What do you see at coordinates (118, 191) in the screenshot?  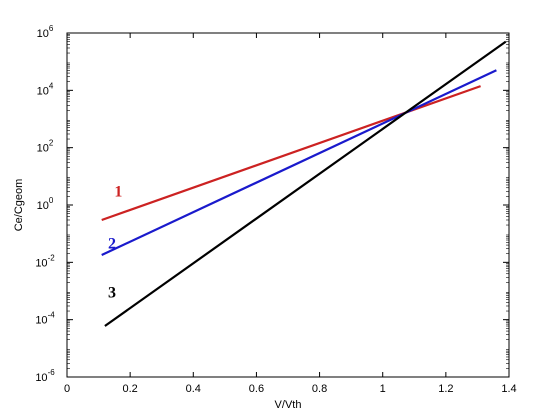 I see `series-1-label: 1` at bounding box center [118, 191].